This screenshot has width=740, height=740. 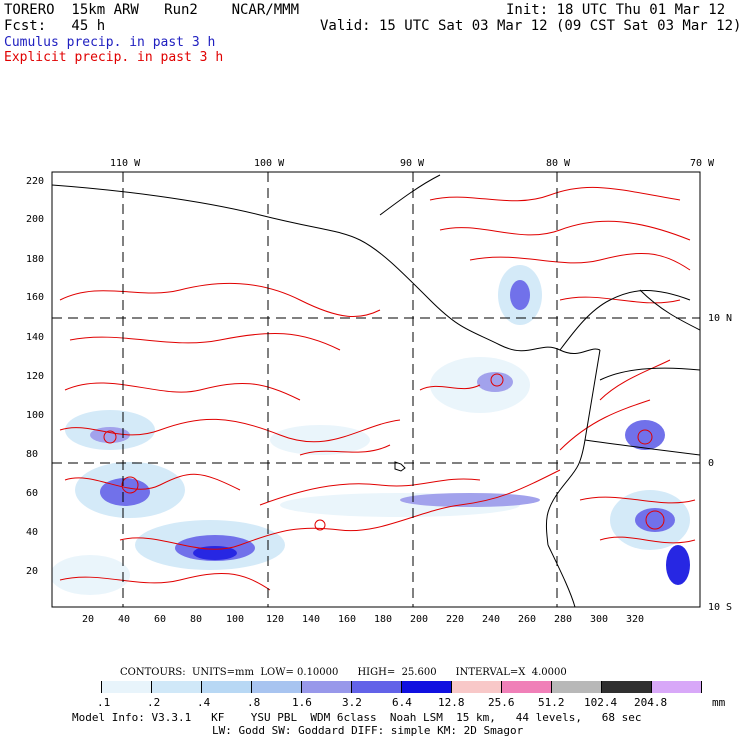 What do you see at coordinates (551, 702) in the screenshot?
I see `colorbar-label: 51.2` at bounding box center [551, 702].